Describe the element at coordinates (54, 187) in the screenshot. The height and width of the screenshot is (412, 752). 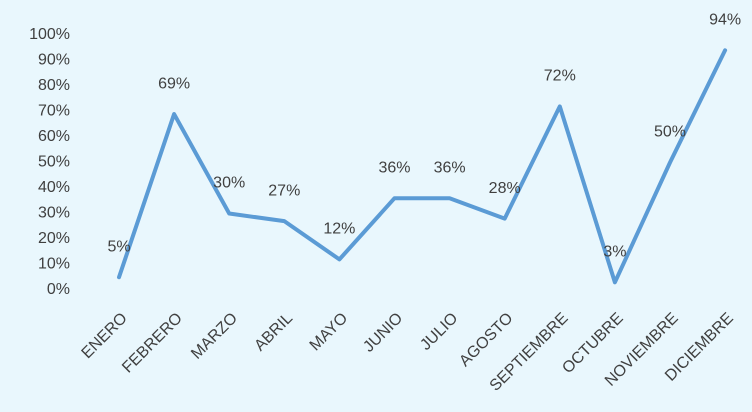
I see `y-tick-label: 40%` at that location.